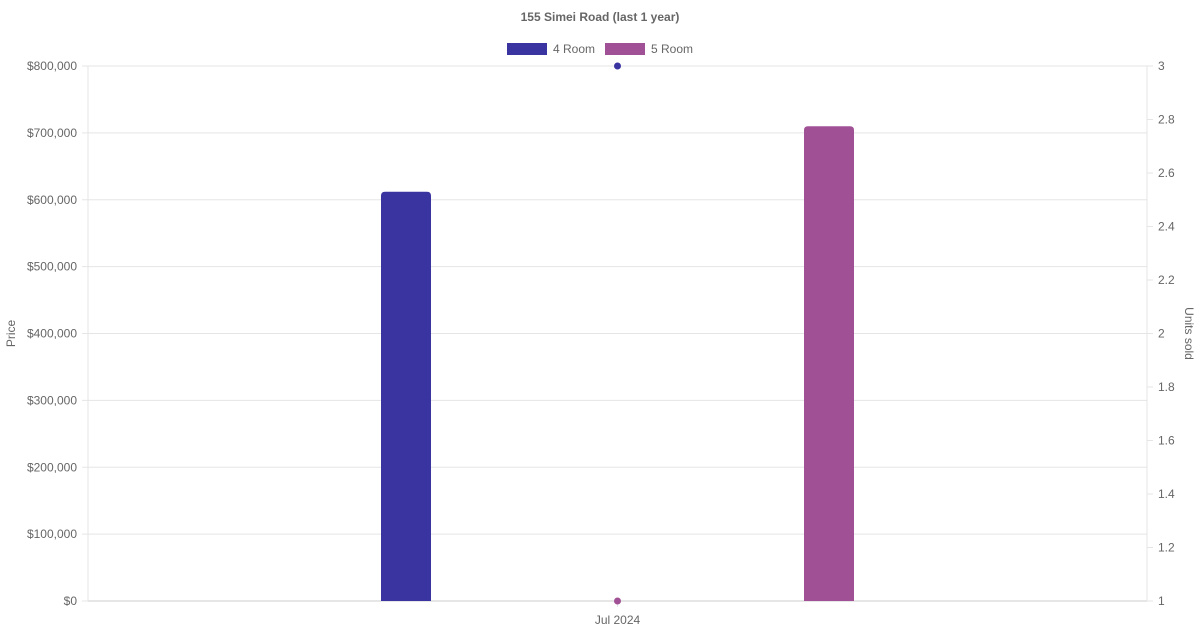 The width and height of the screenshot is (1200, 630). I want to click on units-point-4-room, so click(617, 66).